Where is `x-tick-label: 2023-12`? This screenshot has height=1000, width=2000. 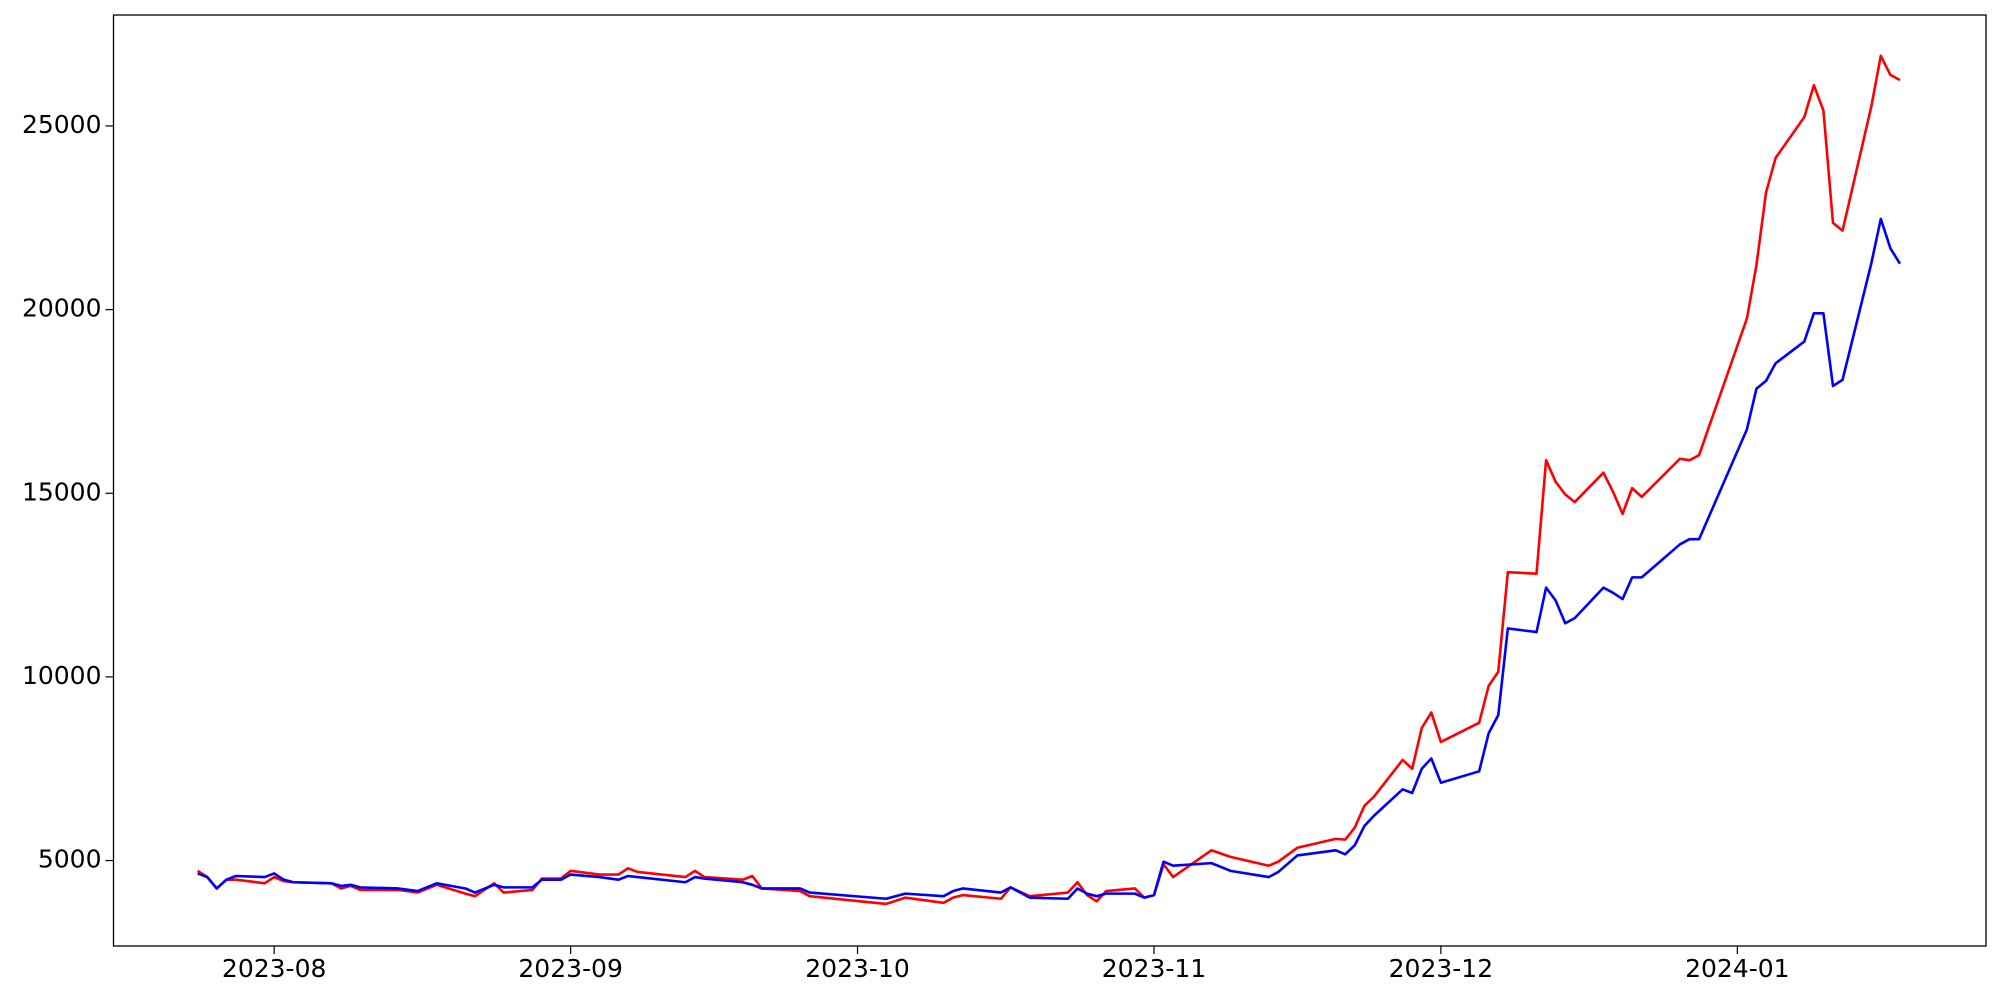 x-tick-label: 2023-12 is located at coordinates (1441, 968).